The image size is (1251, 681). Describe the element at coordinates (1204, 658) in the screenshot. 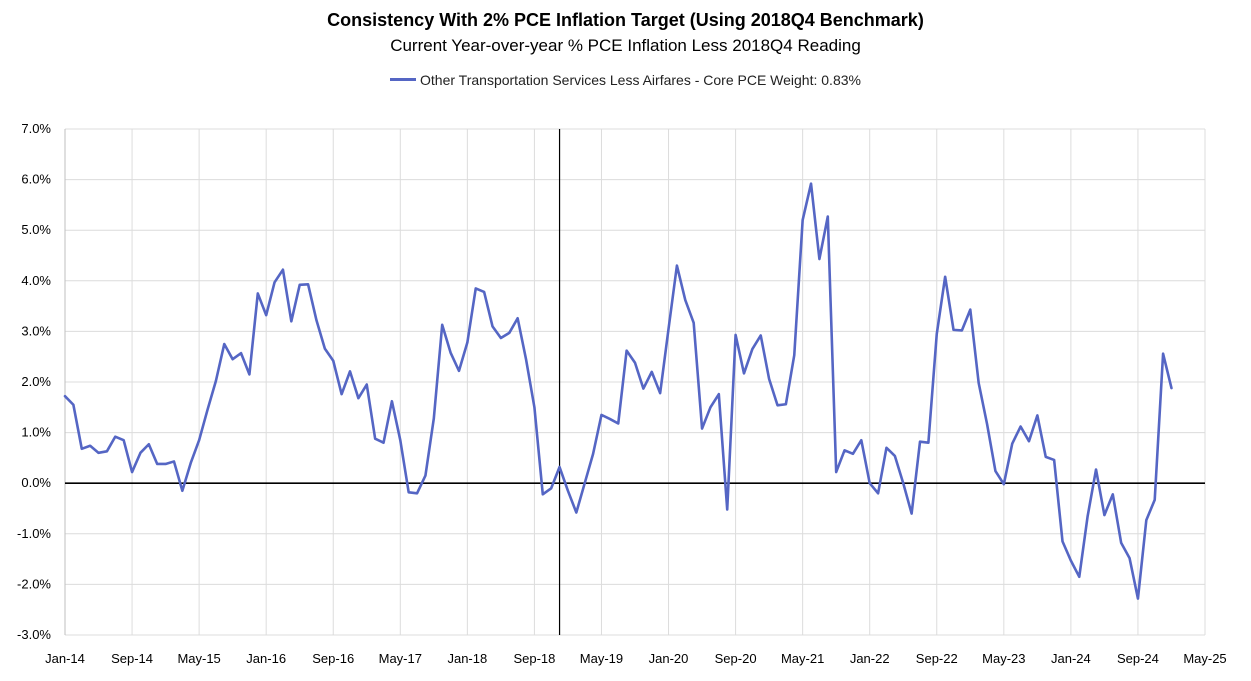

I see `x-tick-label: May-25` at that location.